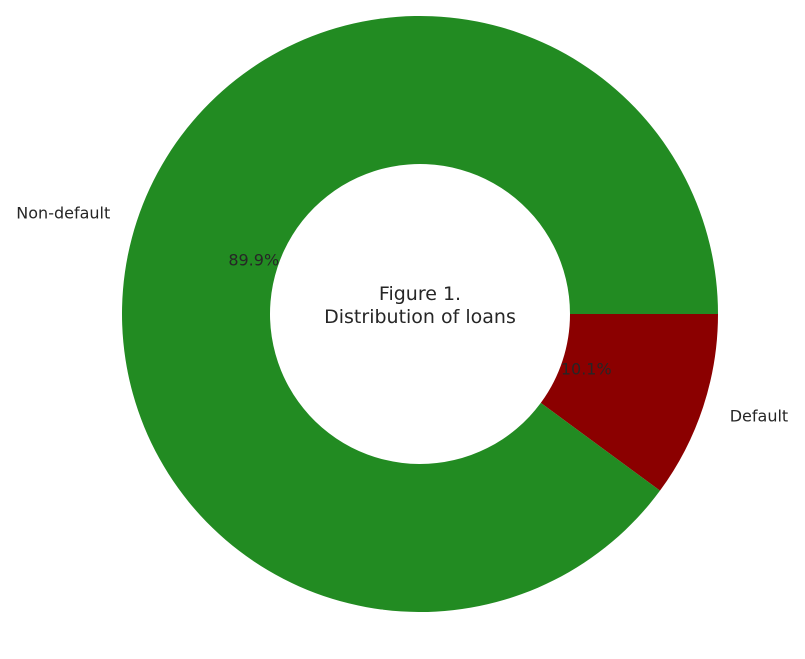 The image size is (805, 659). Describe the element at coordinates (63, 212) in the screenshot. I see `category-label-non-default: Non-default` at that location.